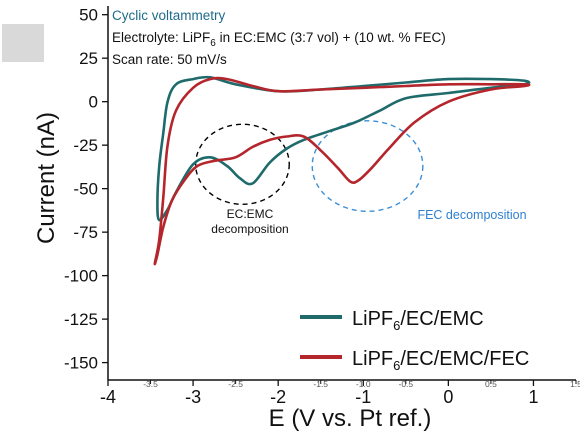 The image size is (580, 439). I want to click on fec-ellipse, so click(367, 166).